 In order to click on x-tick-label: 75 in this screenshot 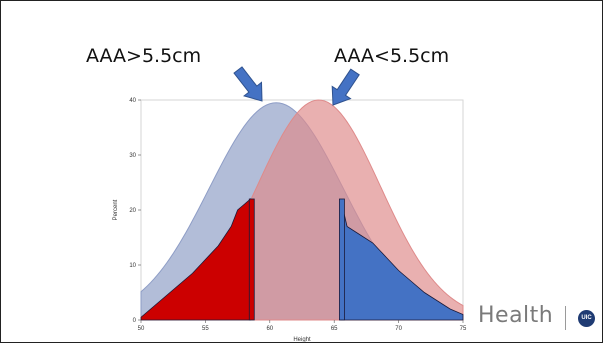, I will do `click(463, 329)`.